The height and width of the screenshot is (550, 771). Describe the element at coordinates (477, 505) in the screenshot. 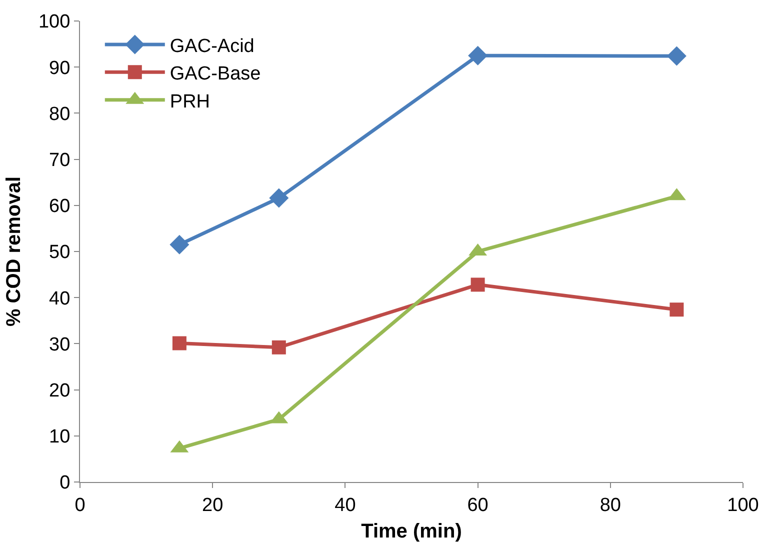

I see `x-tick-label: 60` at that location.